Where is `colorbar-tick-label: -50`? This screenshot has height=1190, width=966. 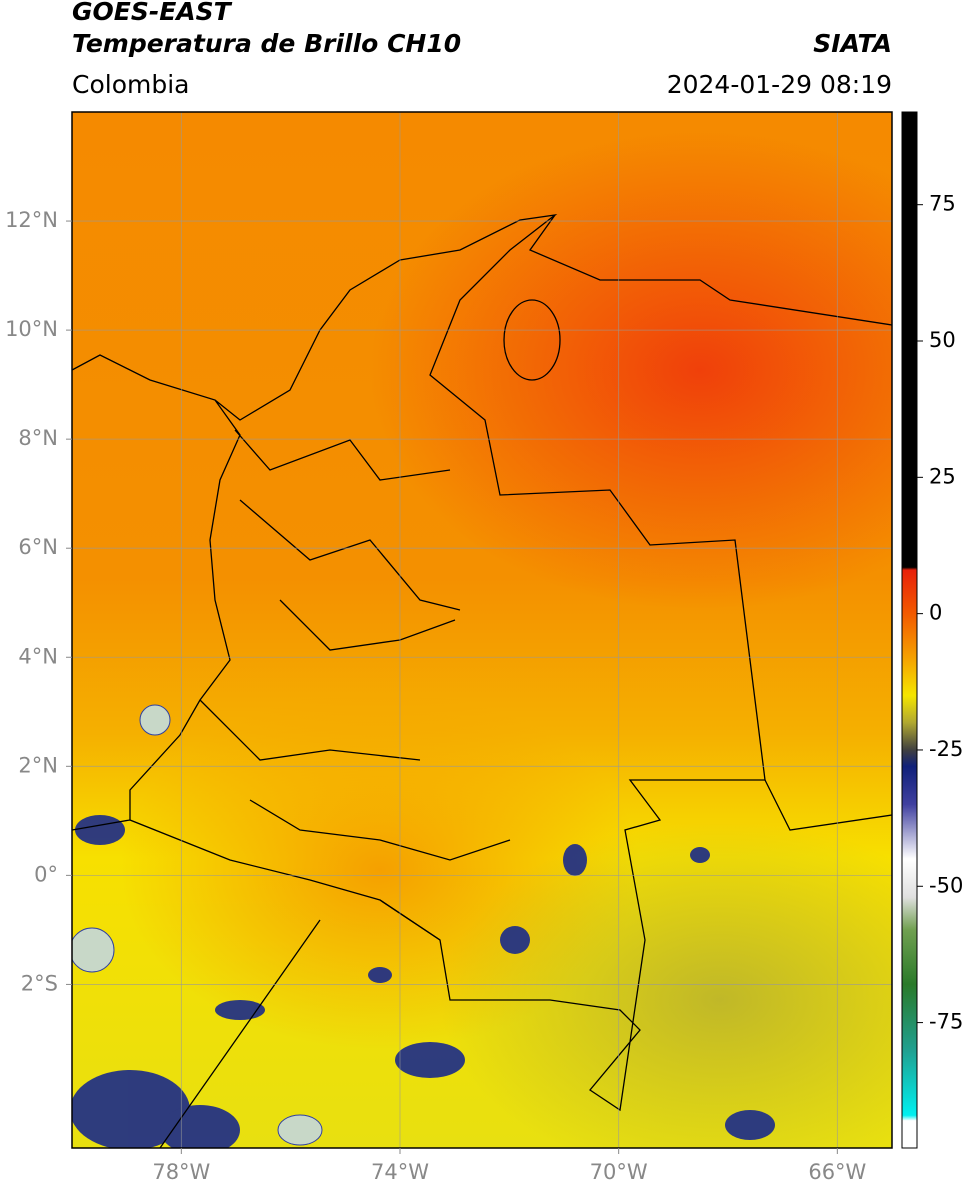 colorbar-tick-label: -50 is located at coordinates (946, 885).